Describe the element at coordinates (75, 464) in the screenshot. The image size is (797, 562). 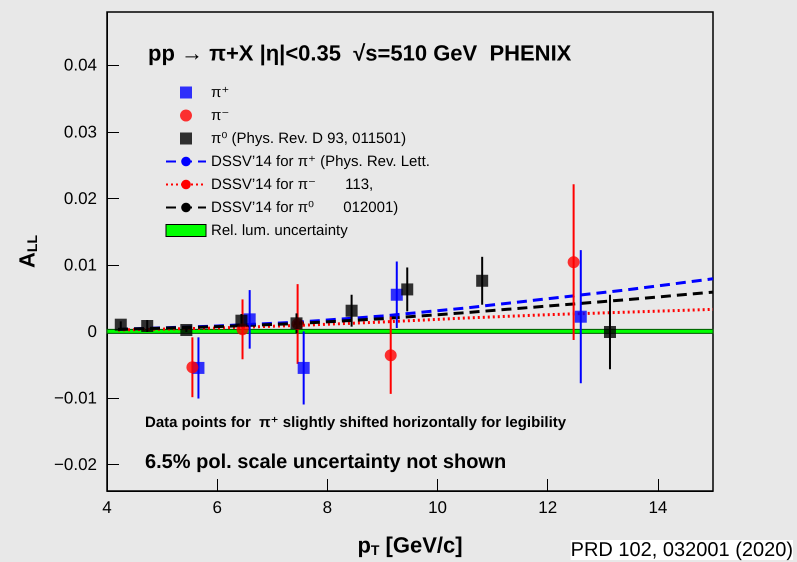
I see `y-tick-label: −0.02` at that location.